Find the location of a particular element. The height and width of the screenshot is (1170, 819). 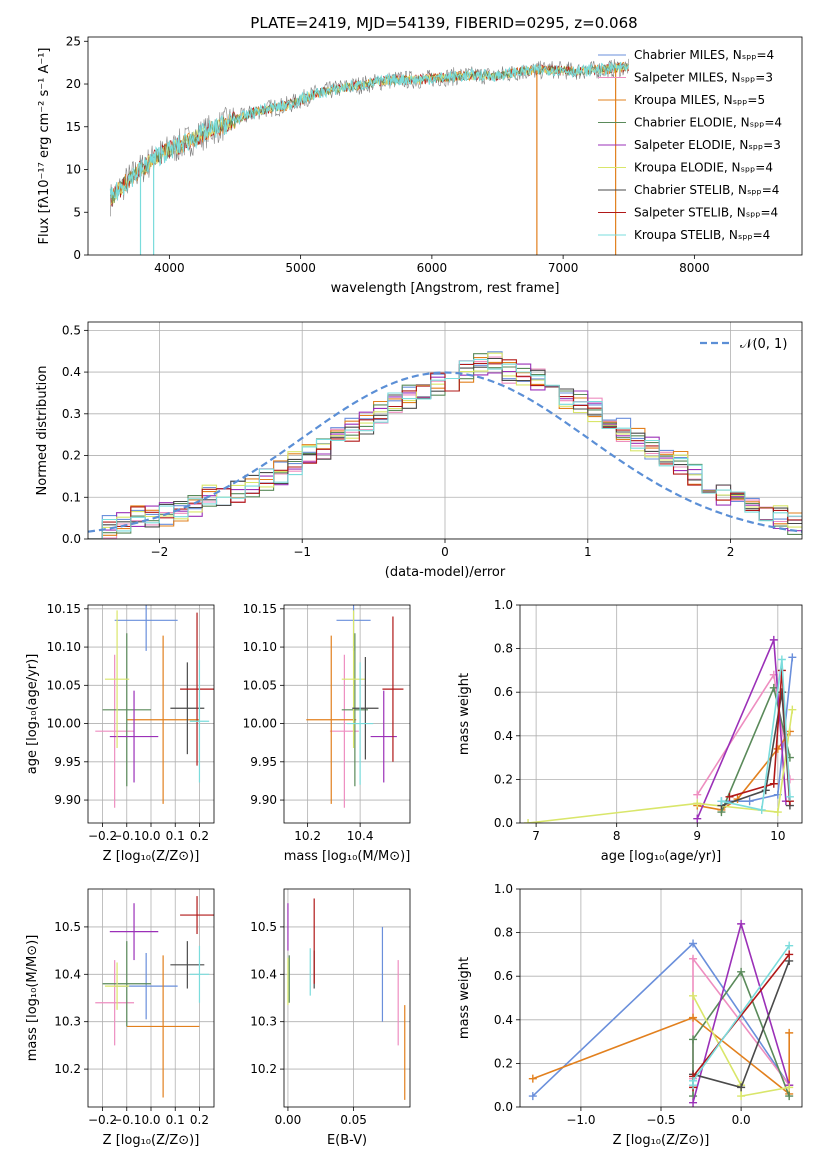

plot-area-mass-vs-ebv is located at coordinates (347, 998).